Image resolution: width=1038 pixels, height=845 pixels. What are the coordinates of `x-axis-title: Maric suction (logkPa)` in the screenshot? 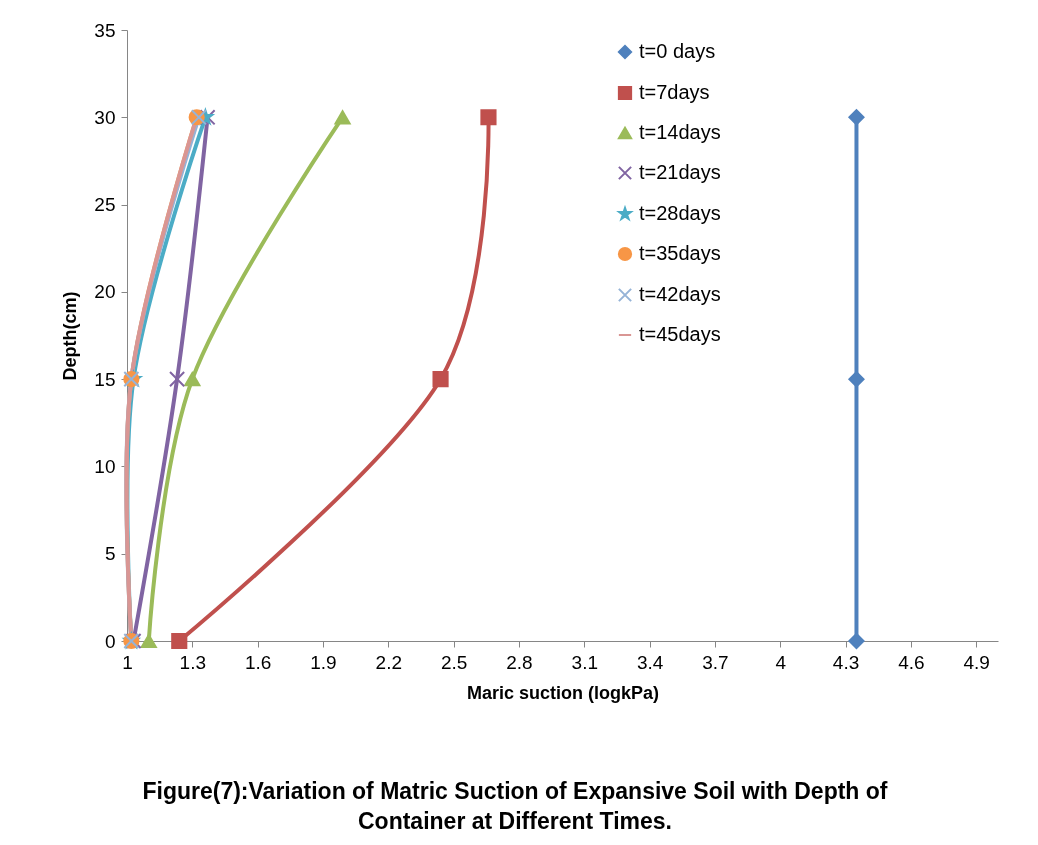 It's located at (563, 692).